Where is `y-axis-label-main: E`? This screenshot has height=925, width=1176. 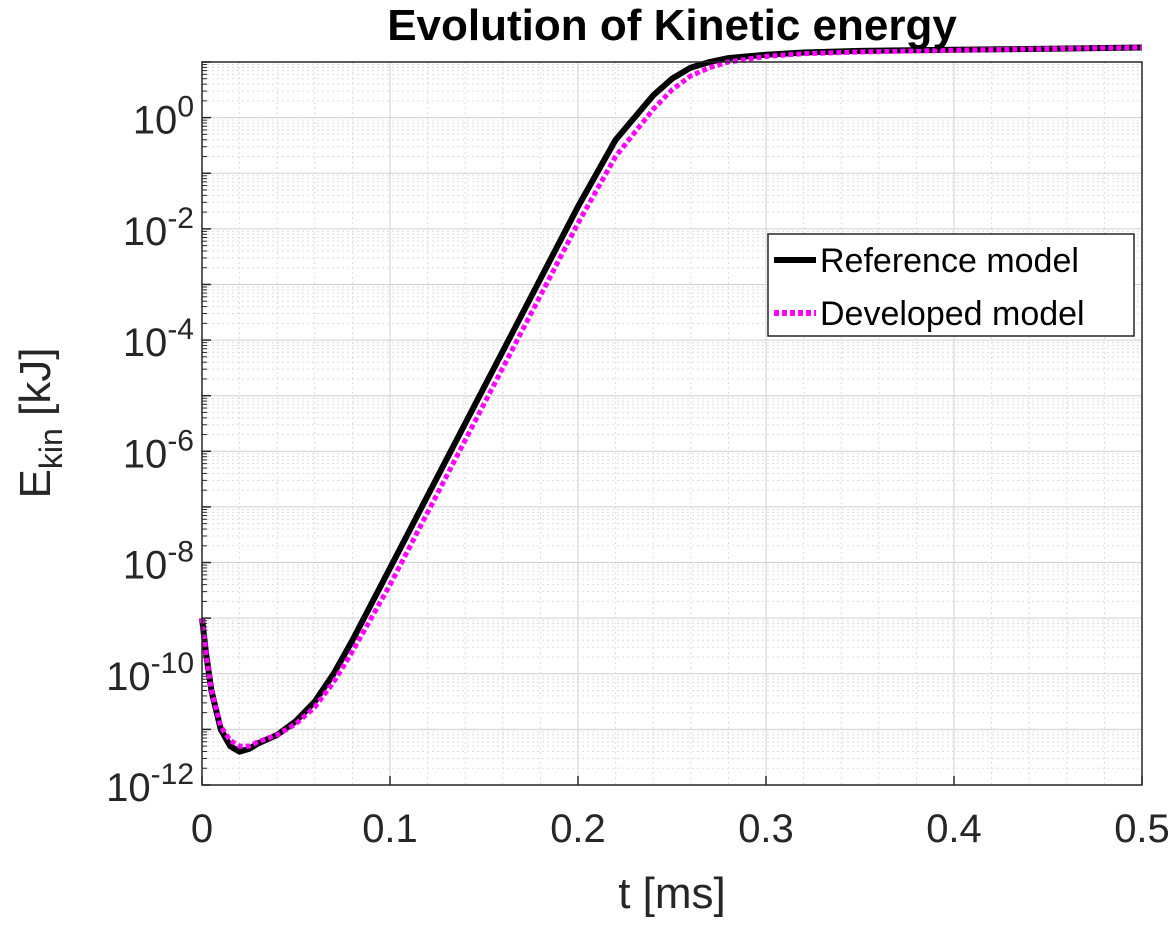
y-axis-label-main: E is located at coordinates (35, 483).